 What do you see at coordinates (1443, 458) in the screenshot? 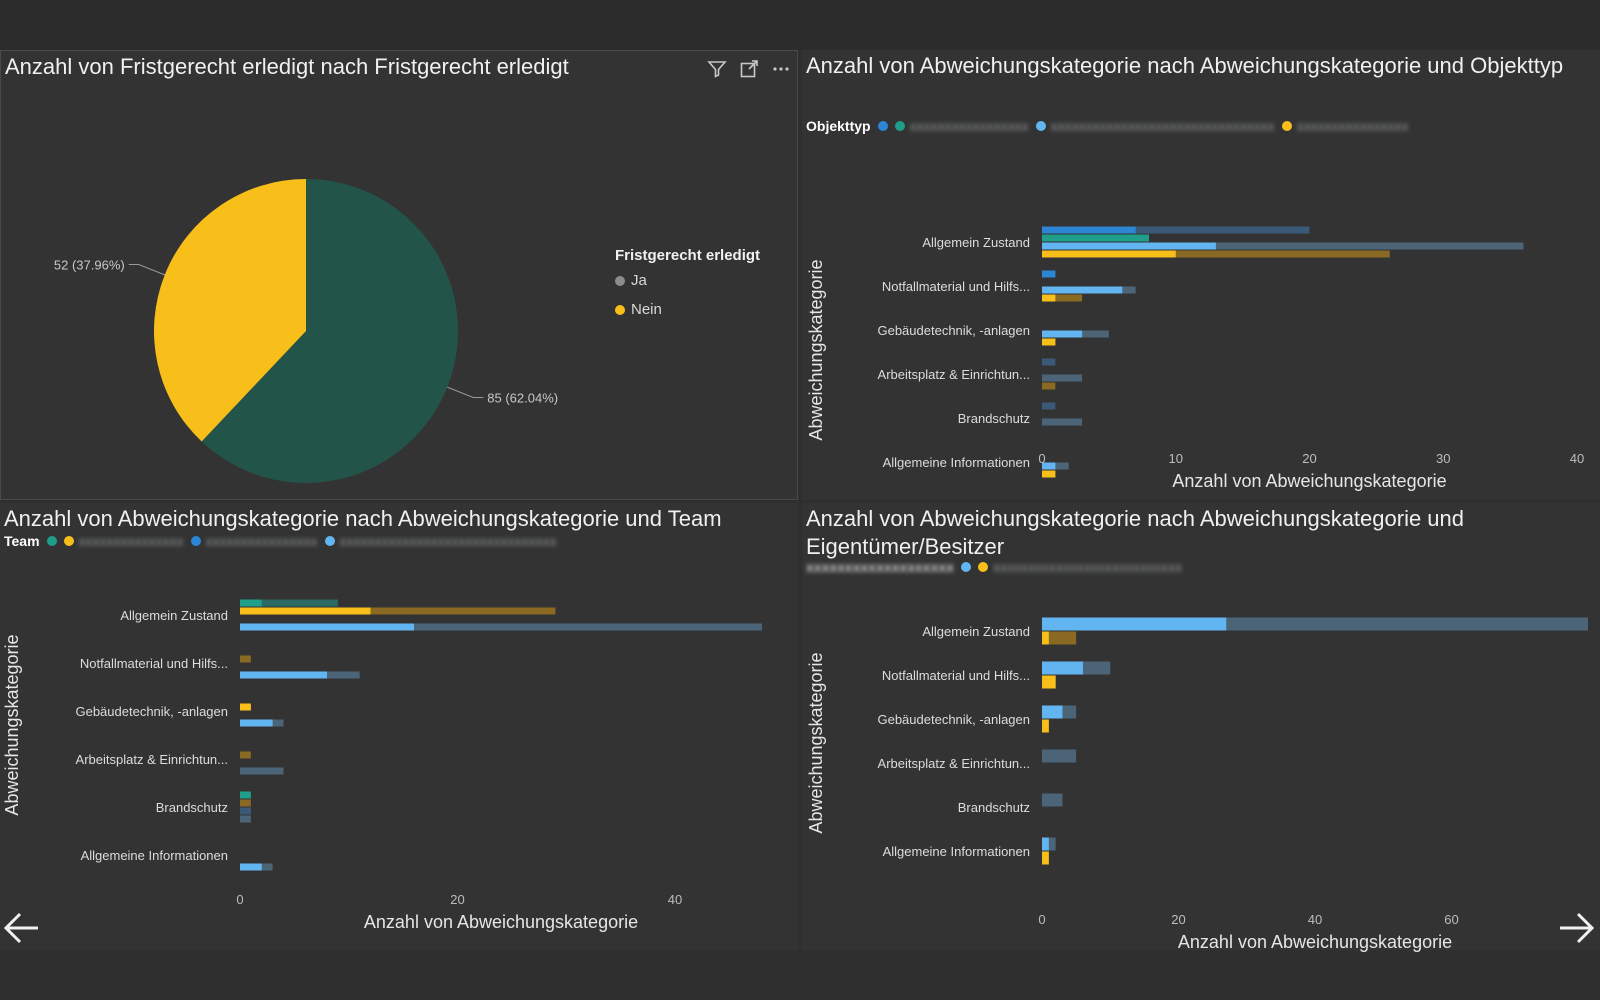
I see `x-tick-label: 30` at bounding box center [1443, 458].